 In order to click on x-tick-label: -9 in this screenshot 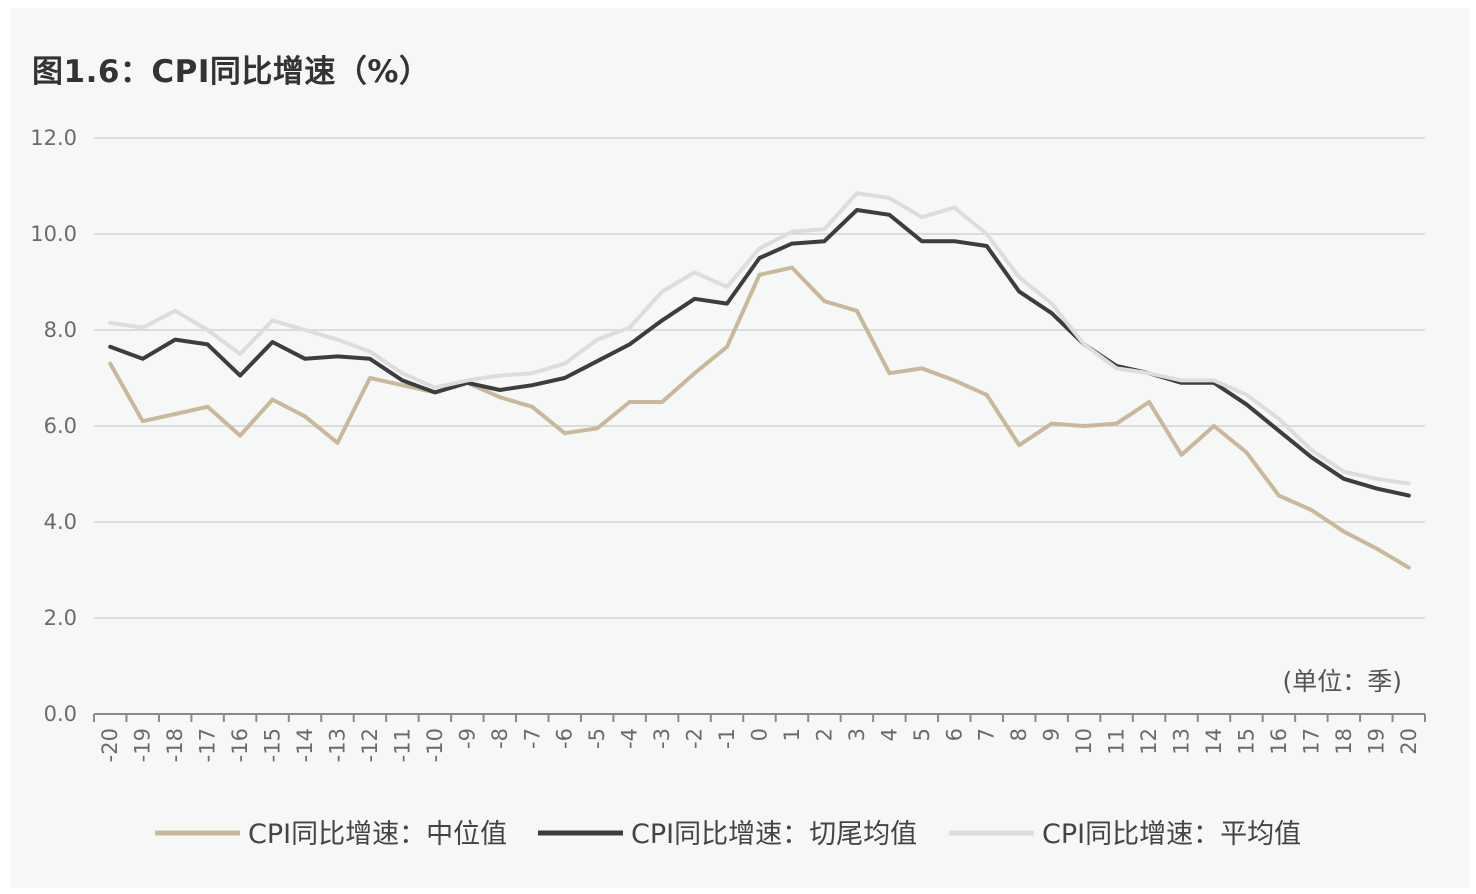, I will do `click(467, 738)`.